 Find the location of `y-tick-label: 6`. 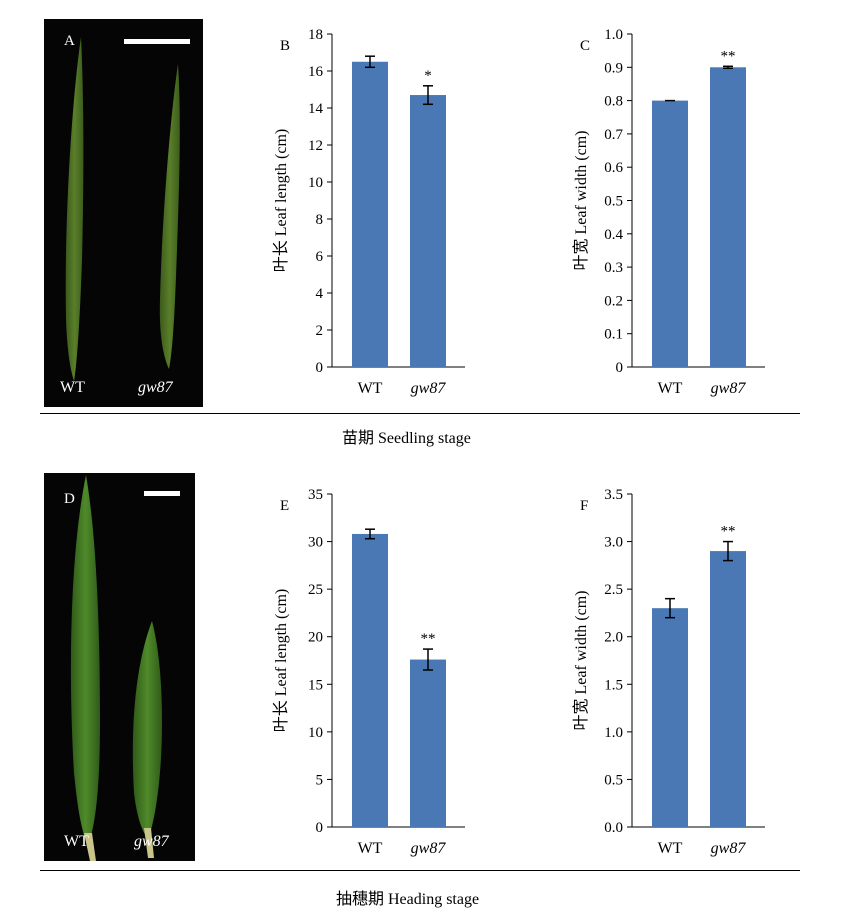

y-tick-label: 6 is located at coordinates (320, 257).